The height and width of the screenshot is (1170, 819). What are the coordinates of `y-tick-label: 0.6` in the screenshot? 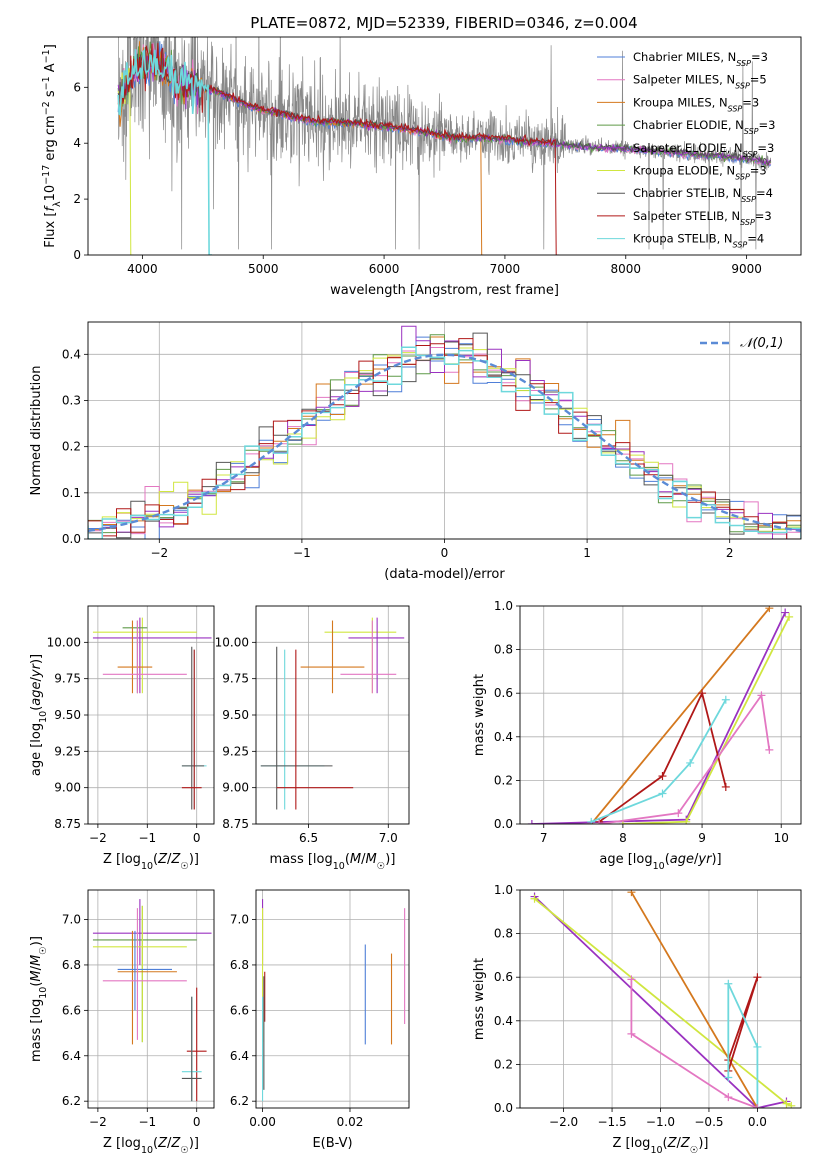 It's located at (503, 977).